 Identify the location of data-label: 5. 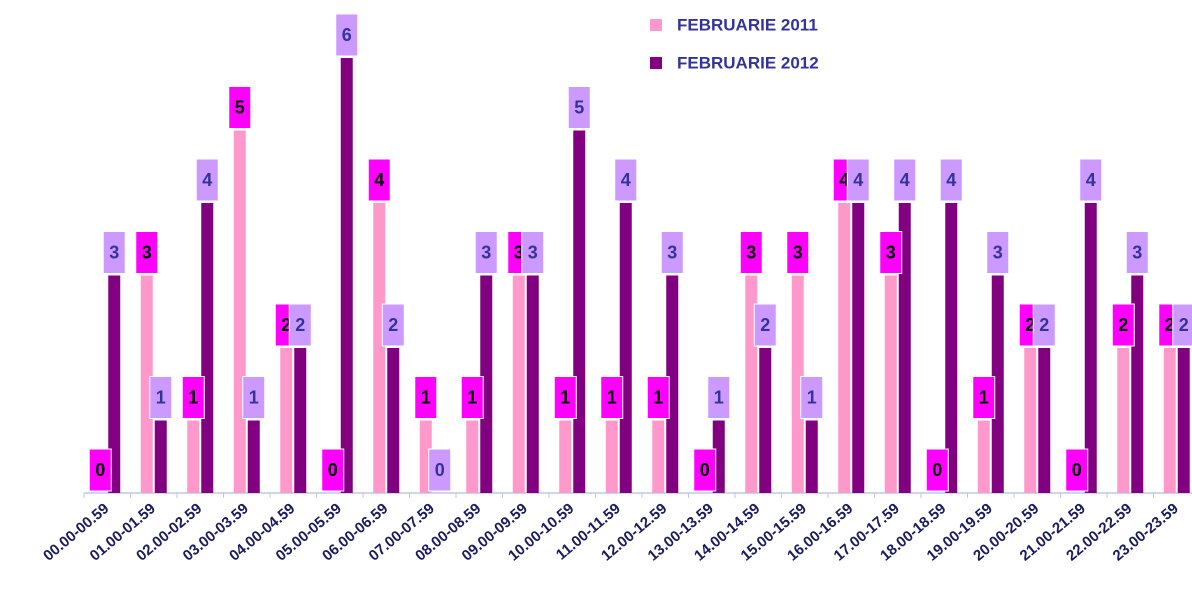
(579, 107).